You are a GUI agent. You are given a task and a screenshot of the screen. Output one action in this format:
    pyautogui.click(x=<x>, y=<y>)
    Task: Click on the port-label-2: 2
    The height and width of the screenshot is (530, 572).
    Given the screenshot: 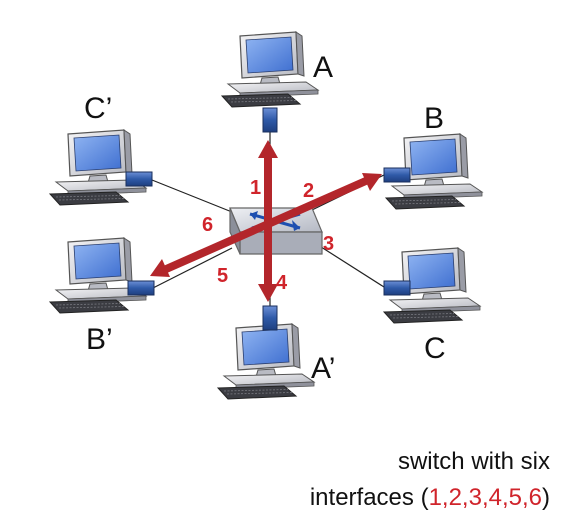 What is the action you would take?
    pyautogui.click(x=308, y=191)
    